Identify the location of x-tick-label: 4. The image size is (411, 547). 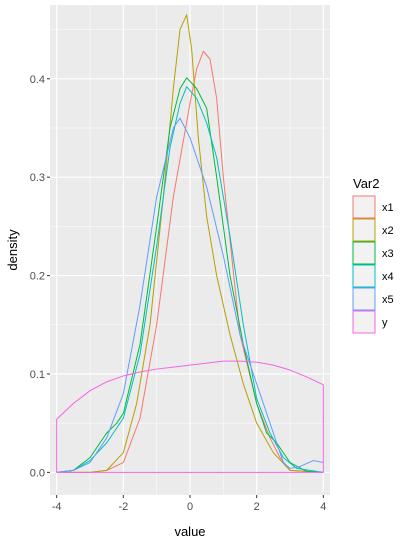
(323, 507).